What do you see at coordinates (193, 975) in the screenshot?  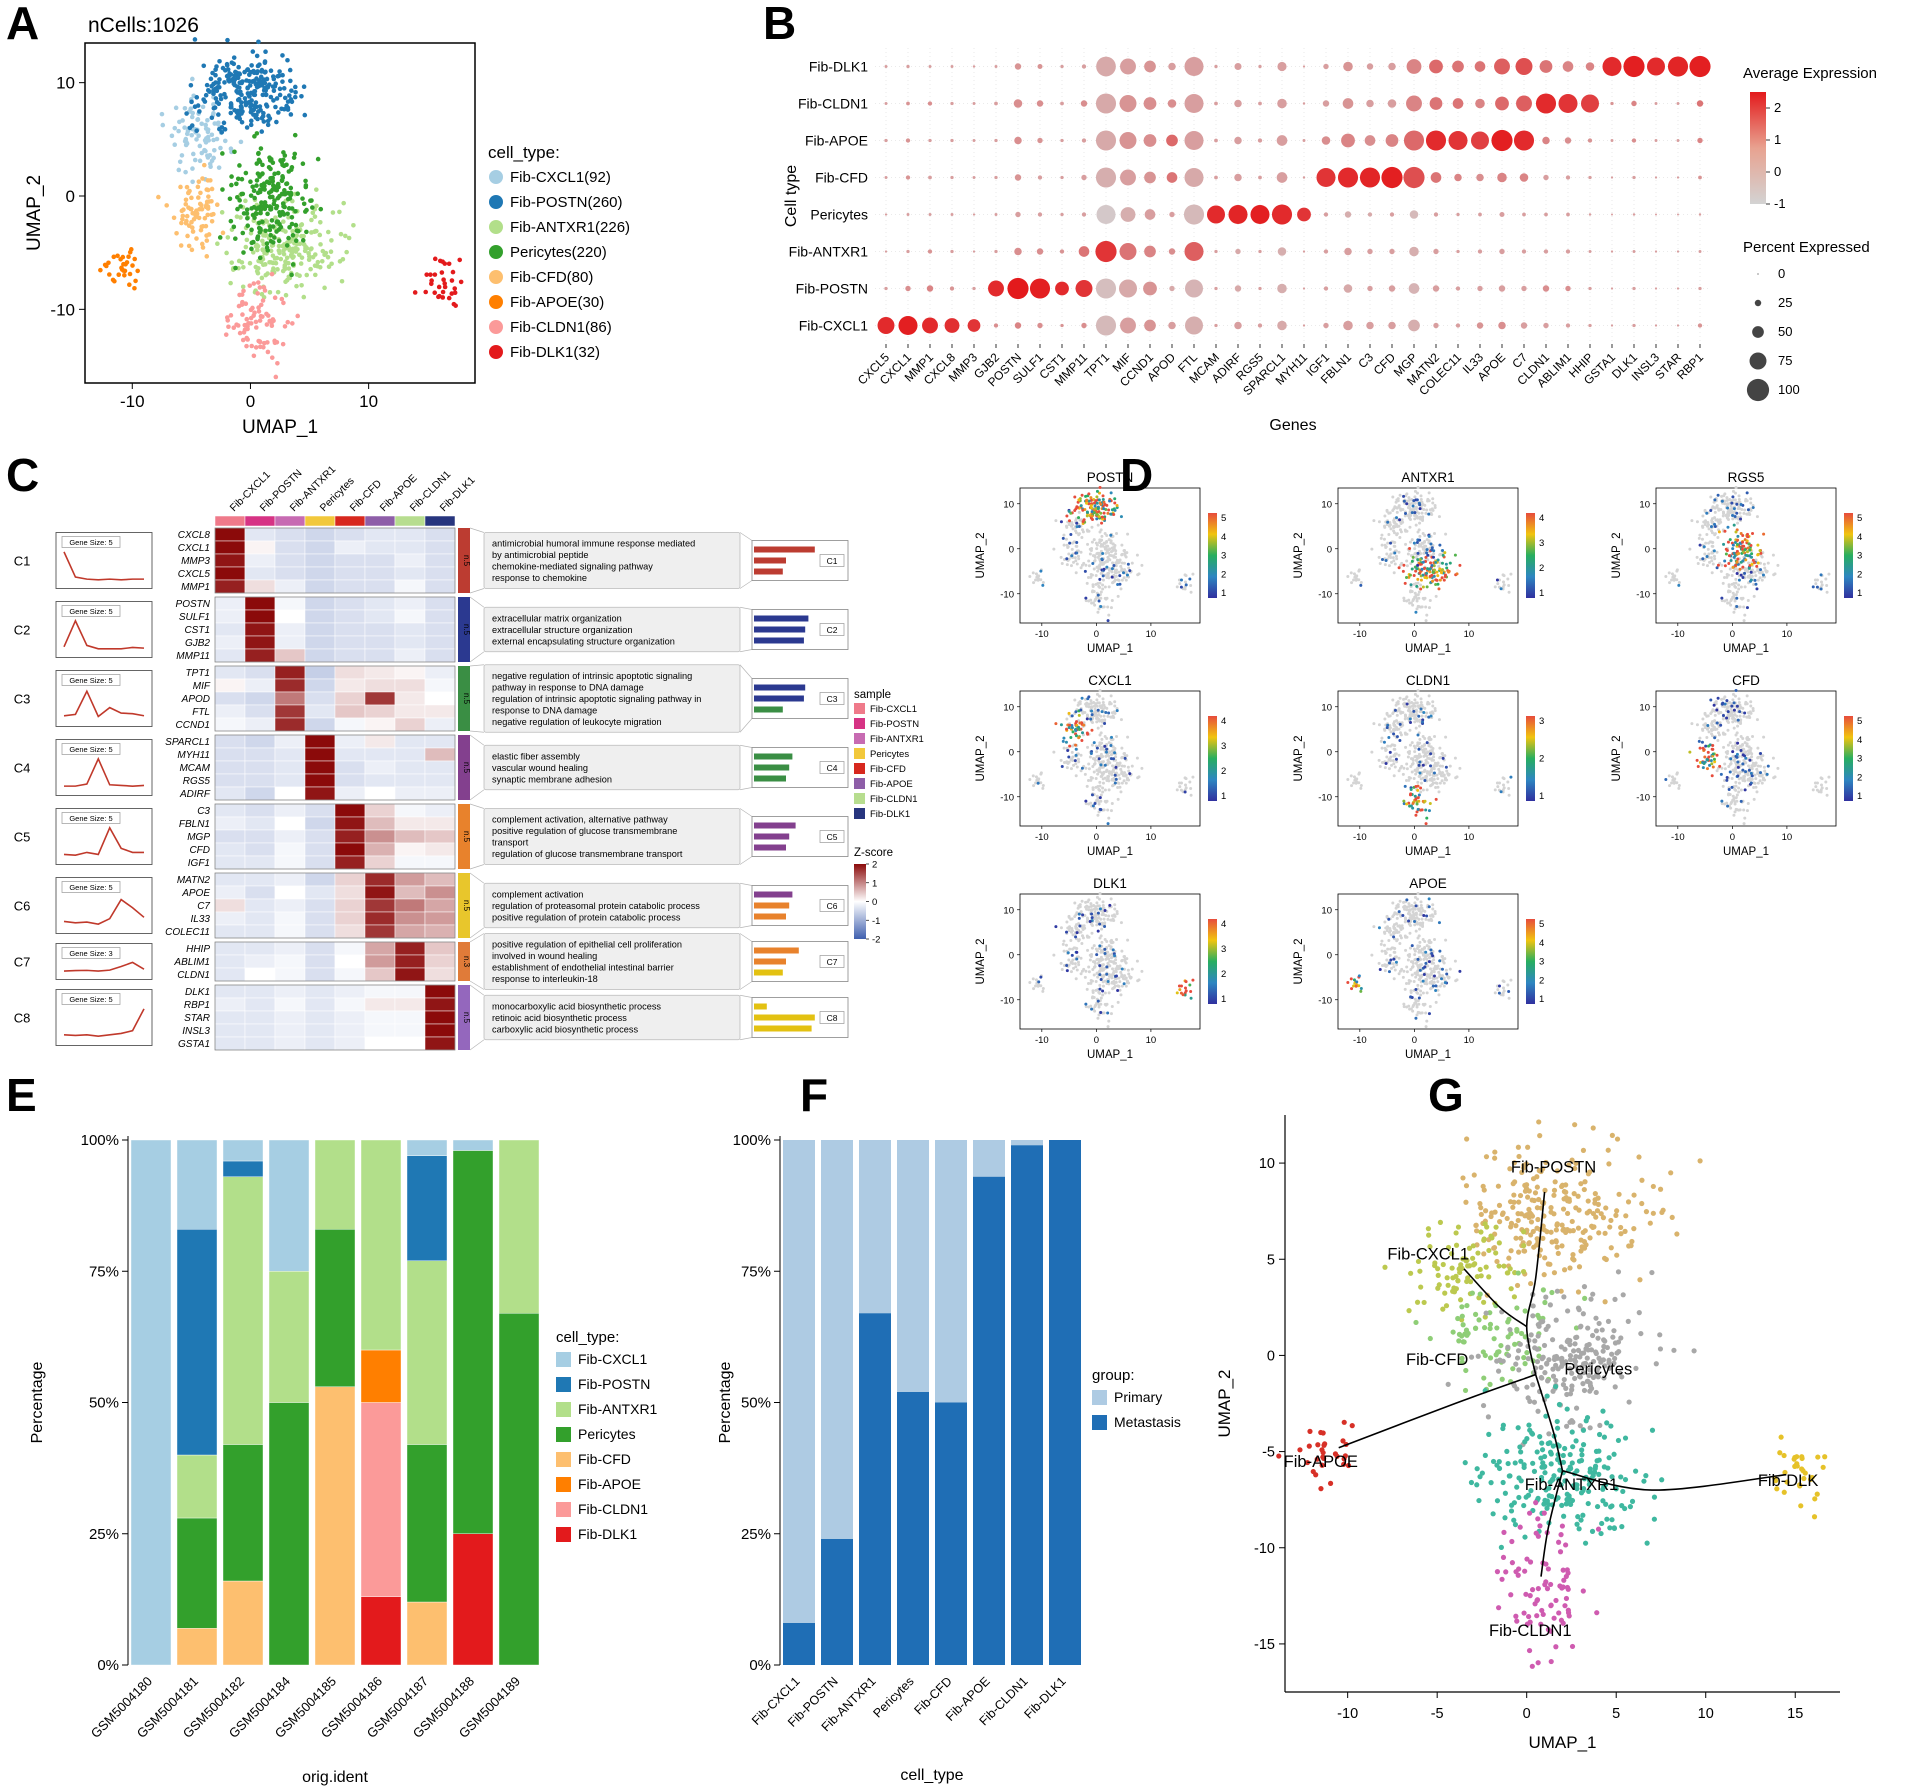 I see `svg-text: CLDN1` at bounding box center [193, 975].